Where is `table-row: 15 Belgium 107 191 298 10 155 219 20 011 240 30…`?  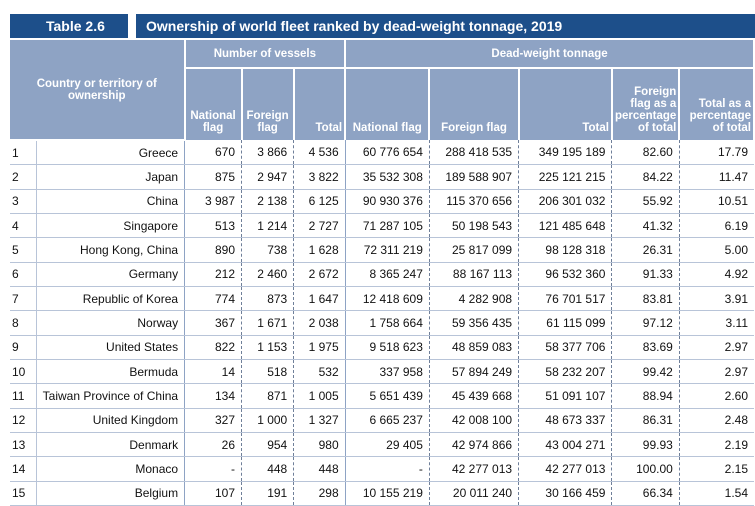 table-row: 15 Belgium 107 191 298 10 155 219 20 011 240 30… is located at coordinates (382, 493).